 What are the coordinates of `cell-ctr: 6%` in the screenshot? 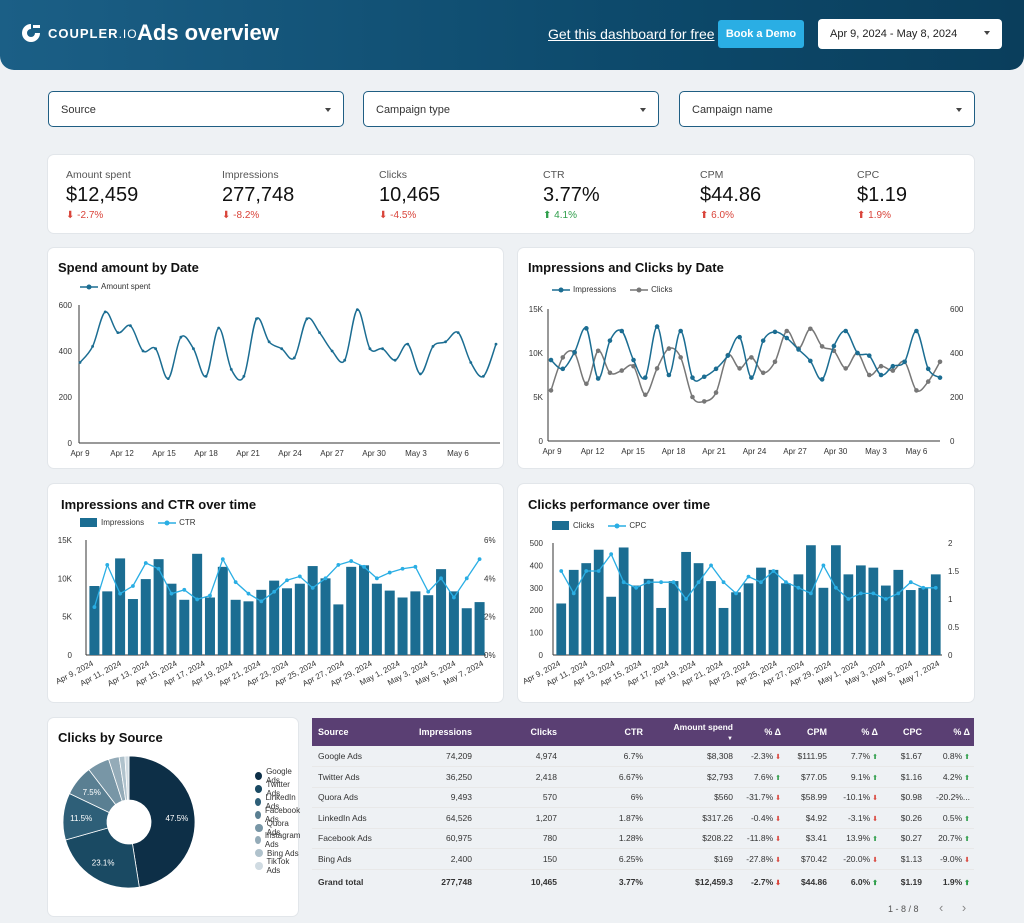 It's located at (604, 797).